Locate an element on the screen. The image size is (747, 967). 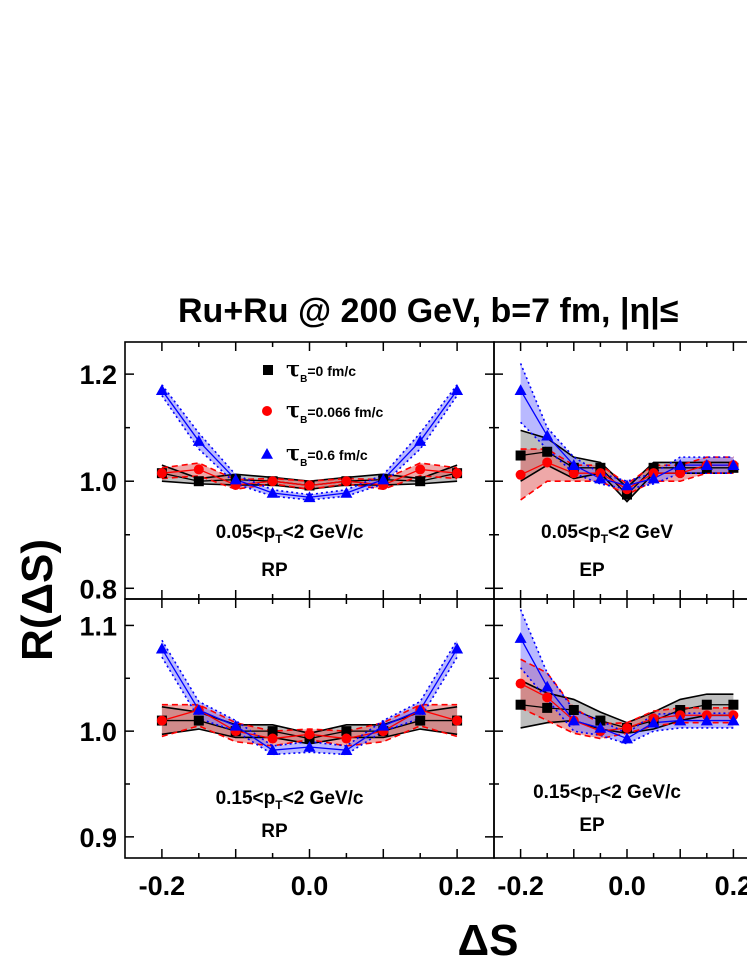
y-tick-label: 0.8 is located at coordinates (98, 589).